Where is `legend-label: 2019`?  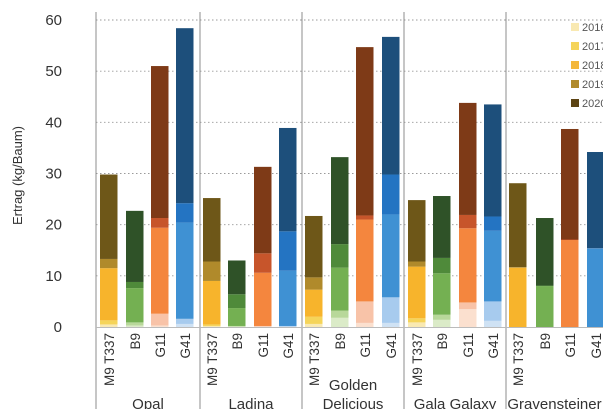
legend-label: 2019 is located at coordinates (592, 85).